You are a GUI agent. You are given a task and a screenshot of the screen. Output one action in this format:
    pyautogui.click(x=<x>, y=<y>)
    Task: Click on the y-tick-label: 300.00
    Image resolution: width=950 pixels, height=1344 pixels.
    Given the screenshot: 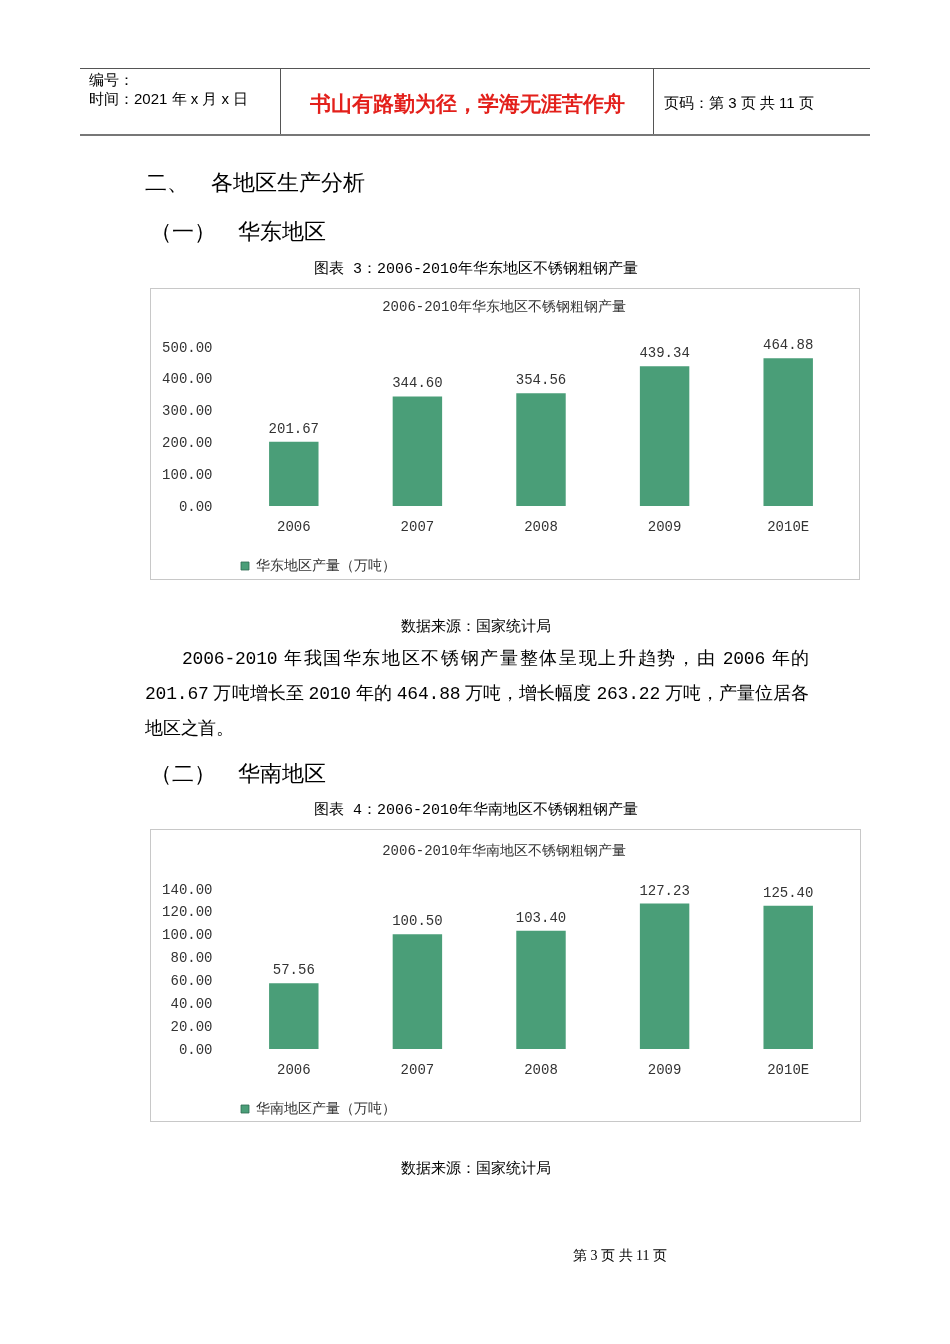 What is the action you would take?
    pyautogui.click(x=187, y=411)
    